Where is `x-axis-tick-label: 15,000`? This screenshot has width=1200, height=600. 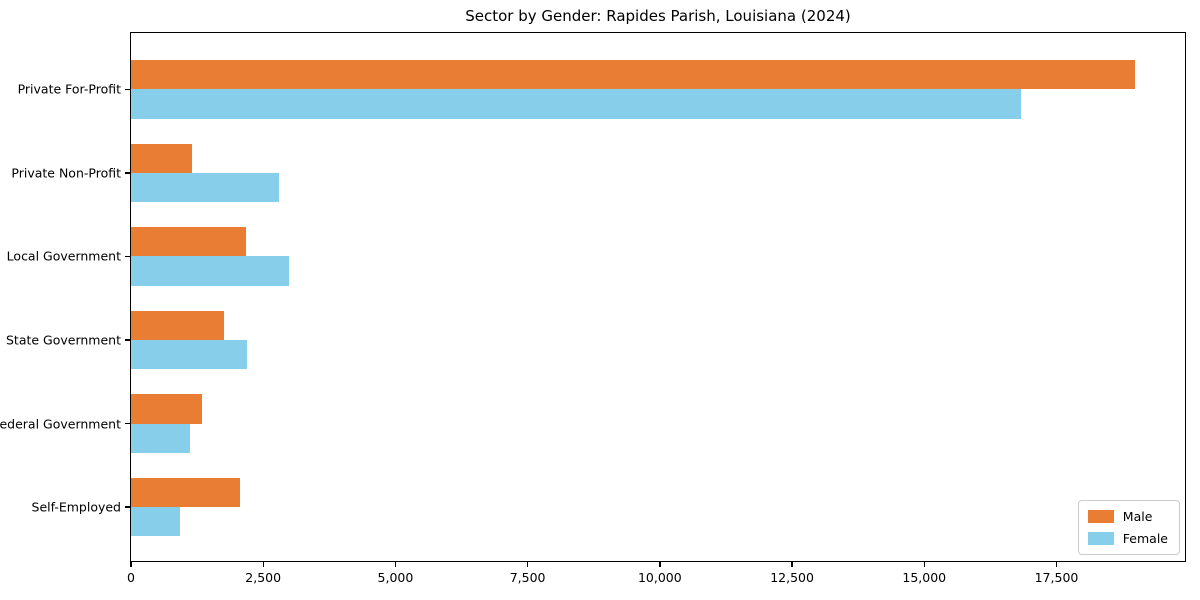
x-axis-tick-label: 15,000 is located at coordinates (924, 577).